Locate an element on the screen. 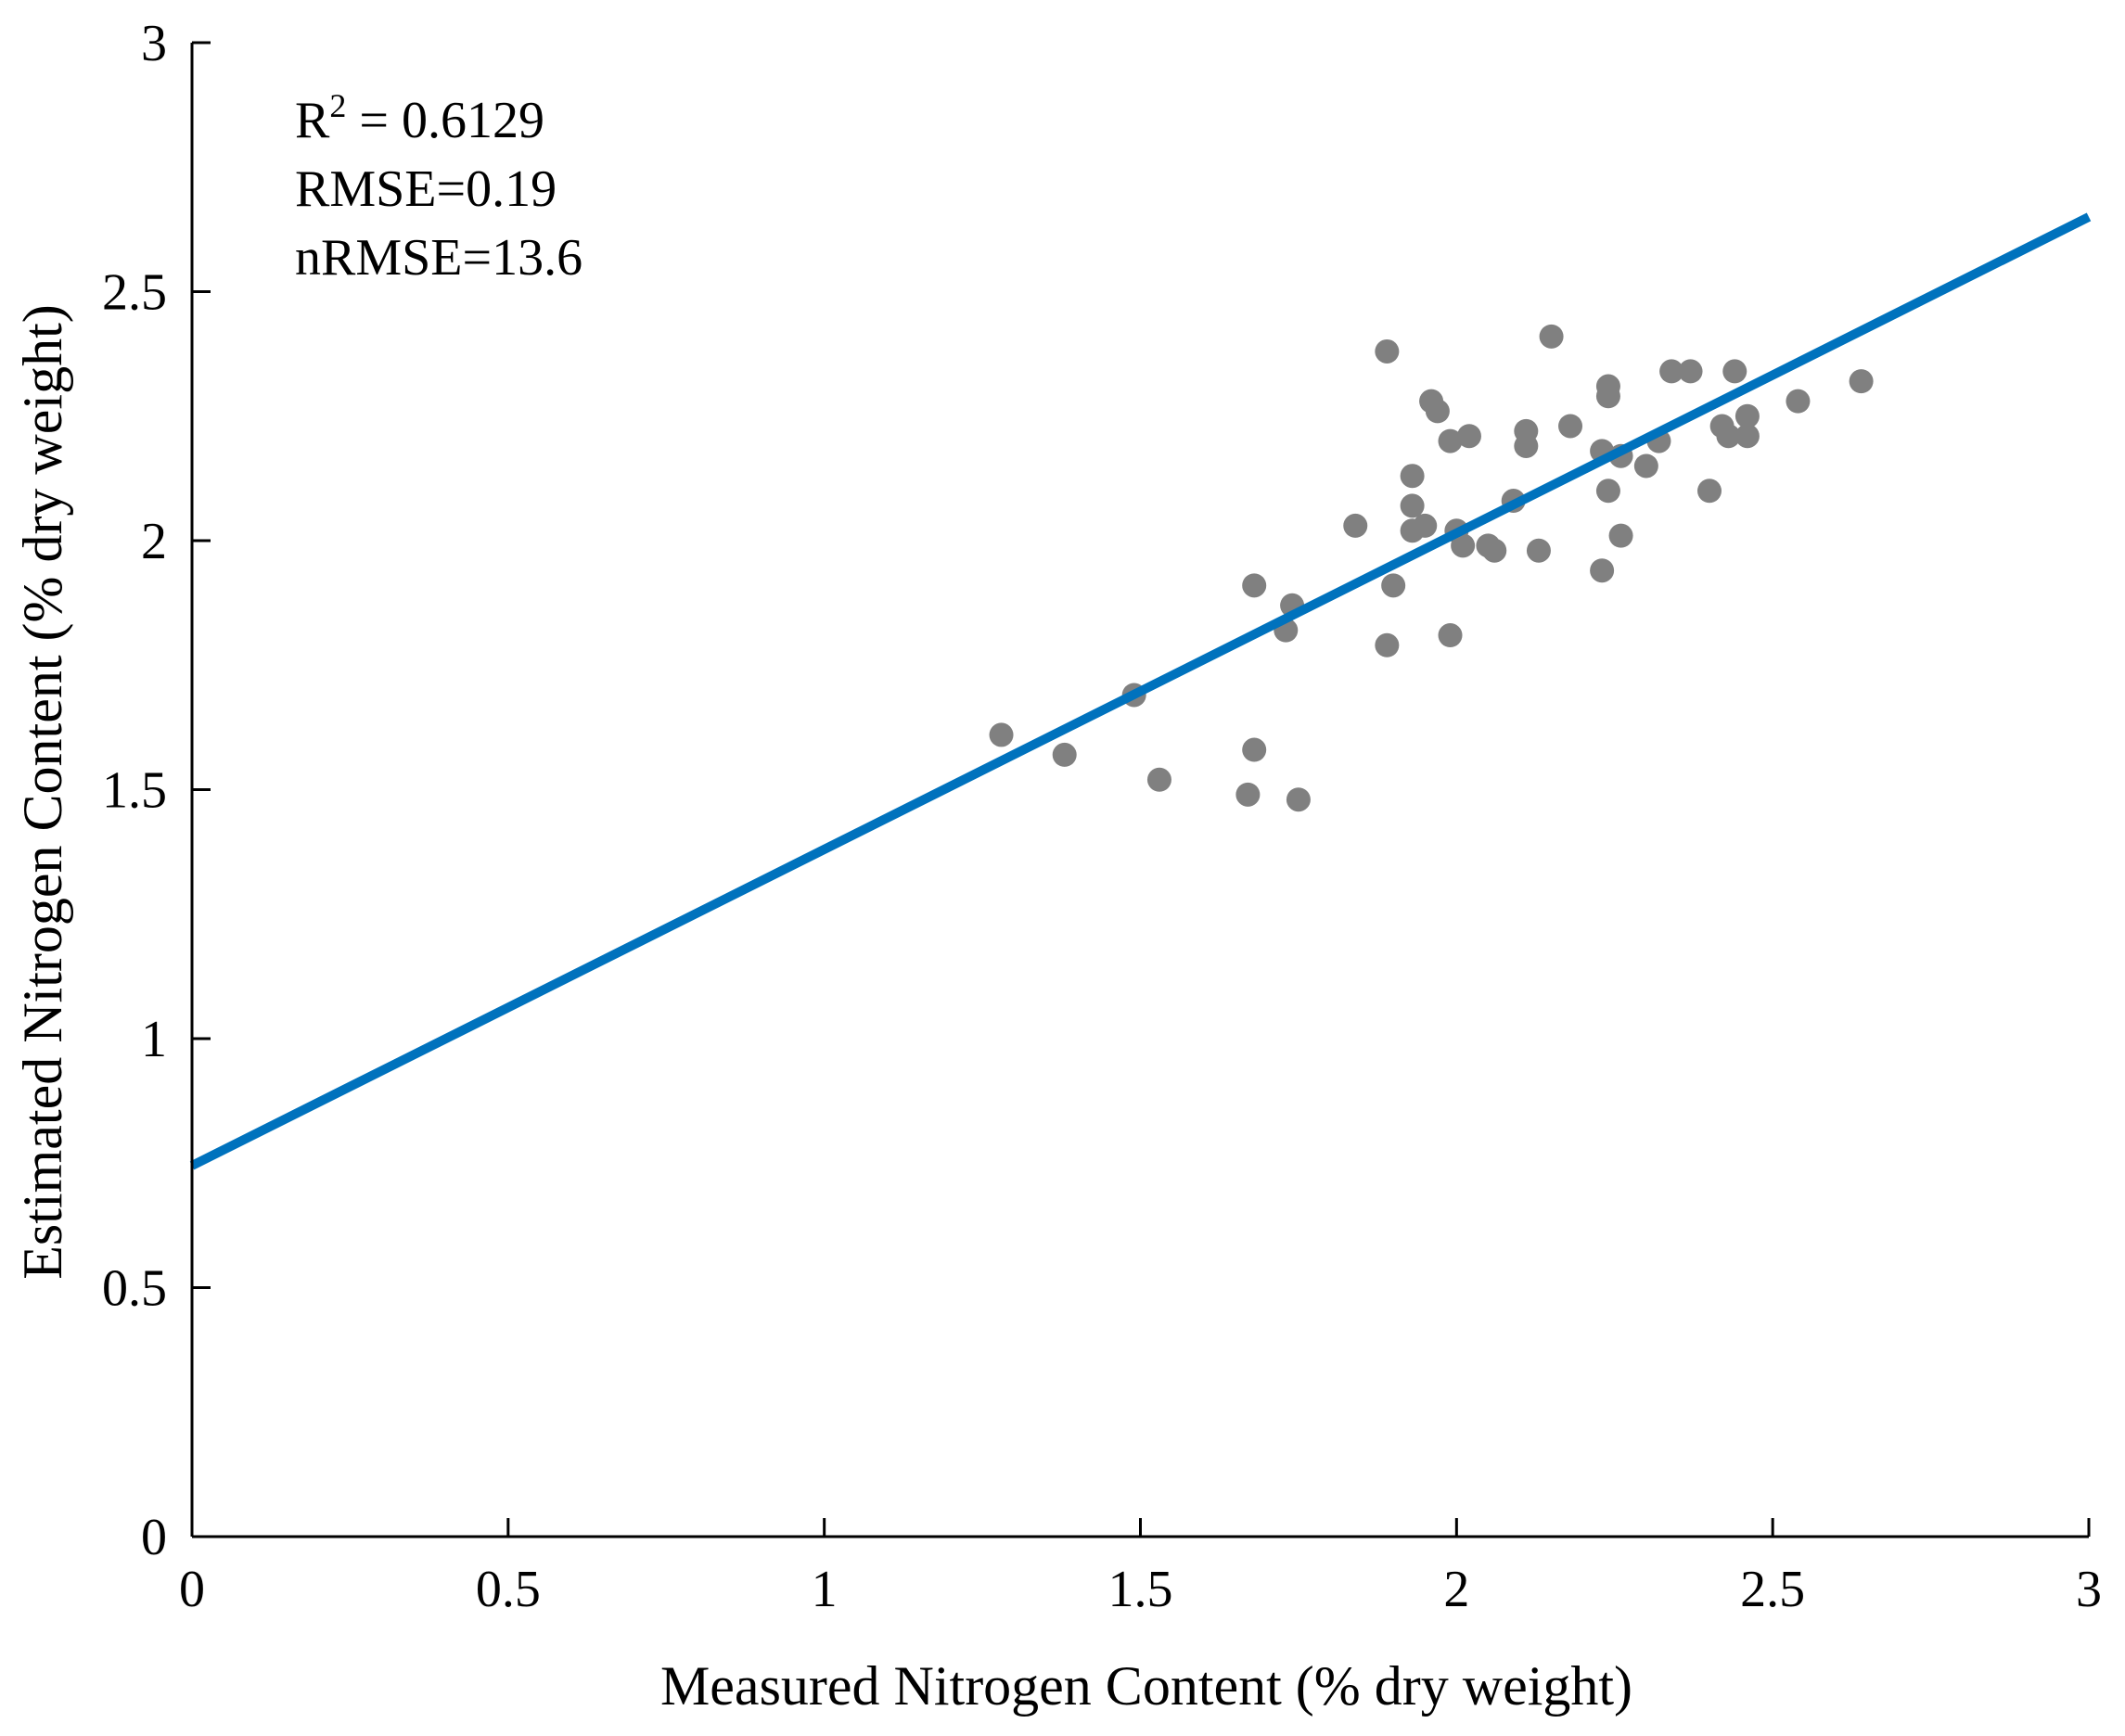 Image resolution: width=2125 pixels, height=1736 pixels. nrmse-annotation: nRMSE=13.6 is located at coordinates (438, 258).